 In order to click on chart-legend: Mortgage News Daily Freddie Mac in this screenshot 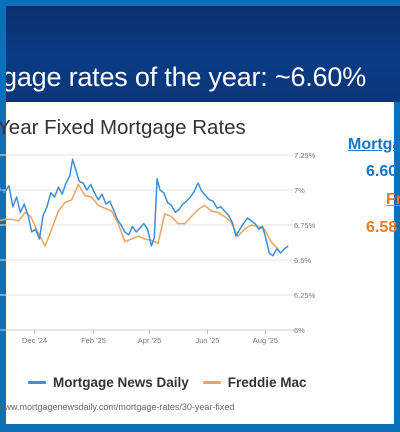, I will do `click(174, 382)`.